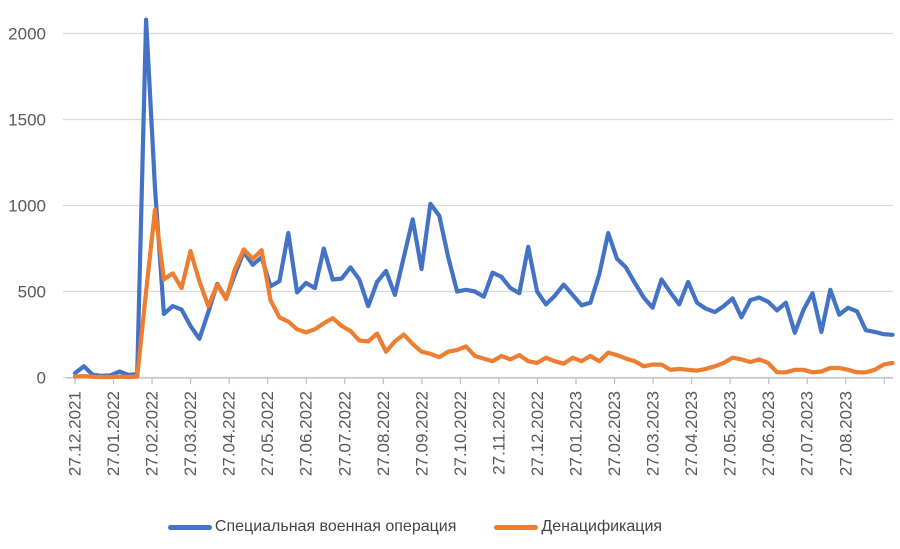  I want to click on x-axis-label: 27.08.2023, so click(845, 433).